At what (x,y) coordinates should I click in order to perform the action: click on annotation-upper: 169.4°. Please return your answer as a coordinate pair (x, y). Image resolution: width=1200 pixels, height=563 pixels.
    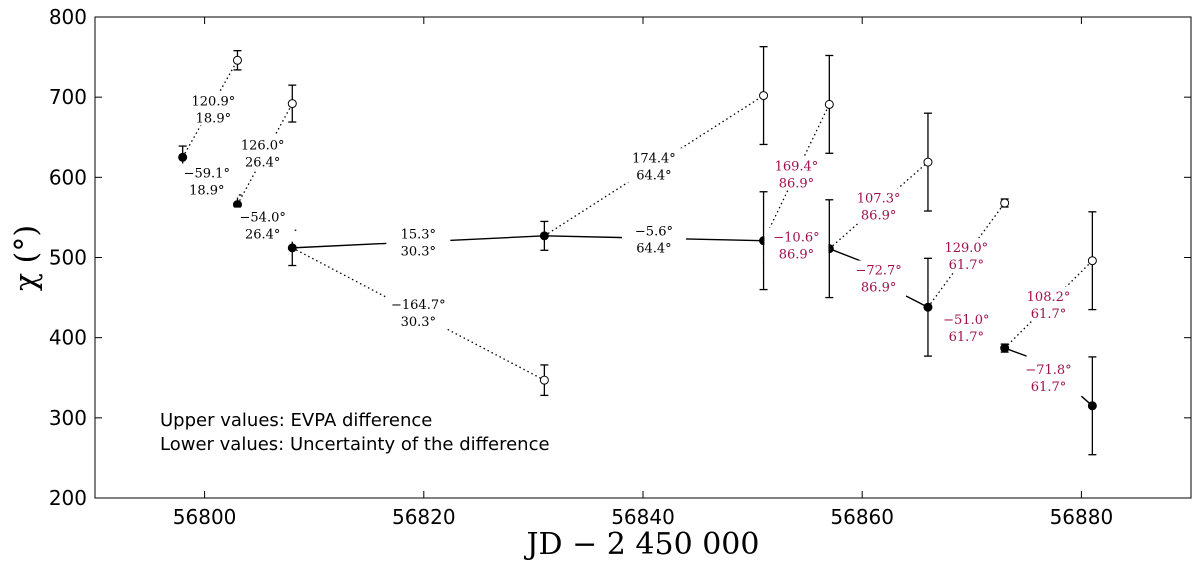
    Looking at the image, I should click on (797, 166).